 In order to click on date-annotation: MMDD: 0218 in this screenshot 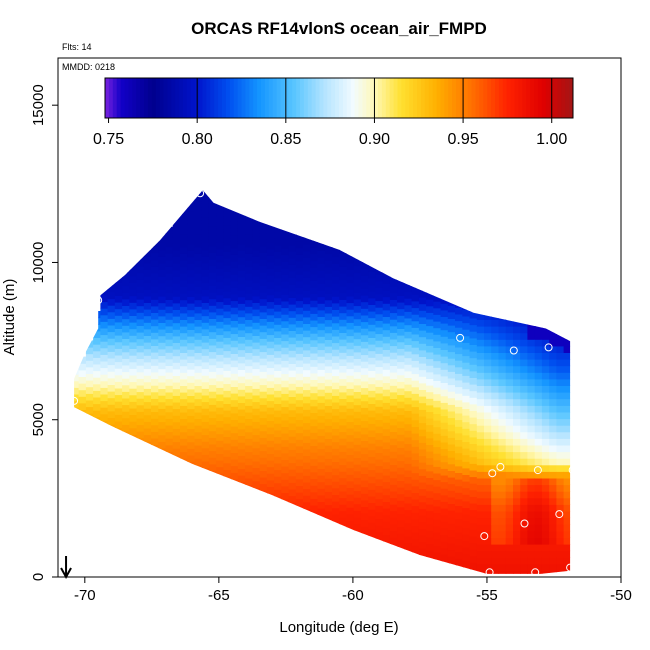, I will do `click(88, 67)`.